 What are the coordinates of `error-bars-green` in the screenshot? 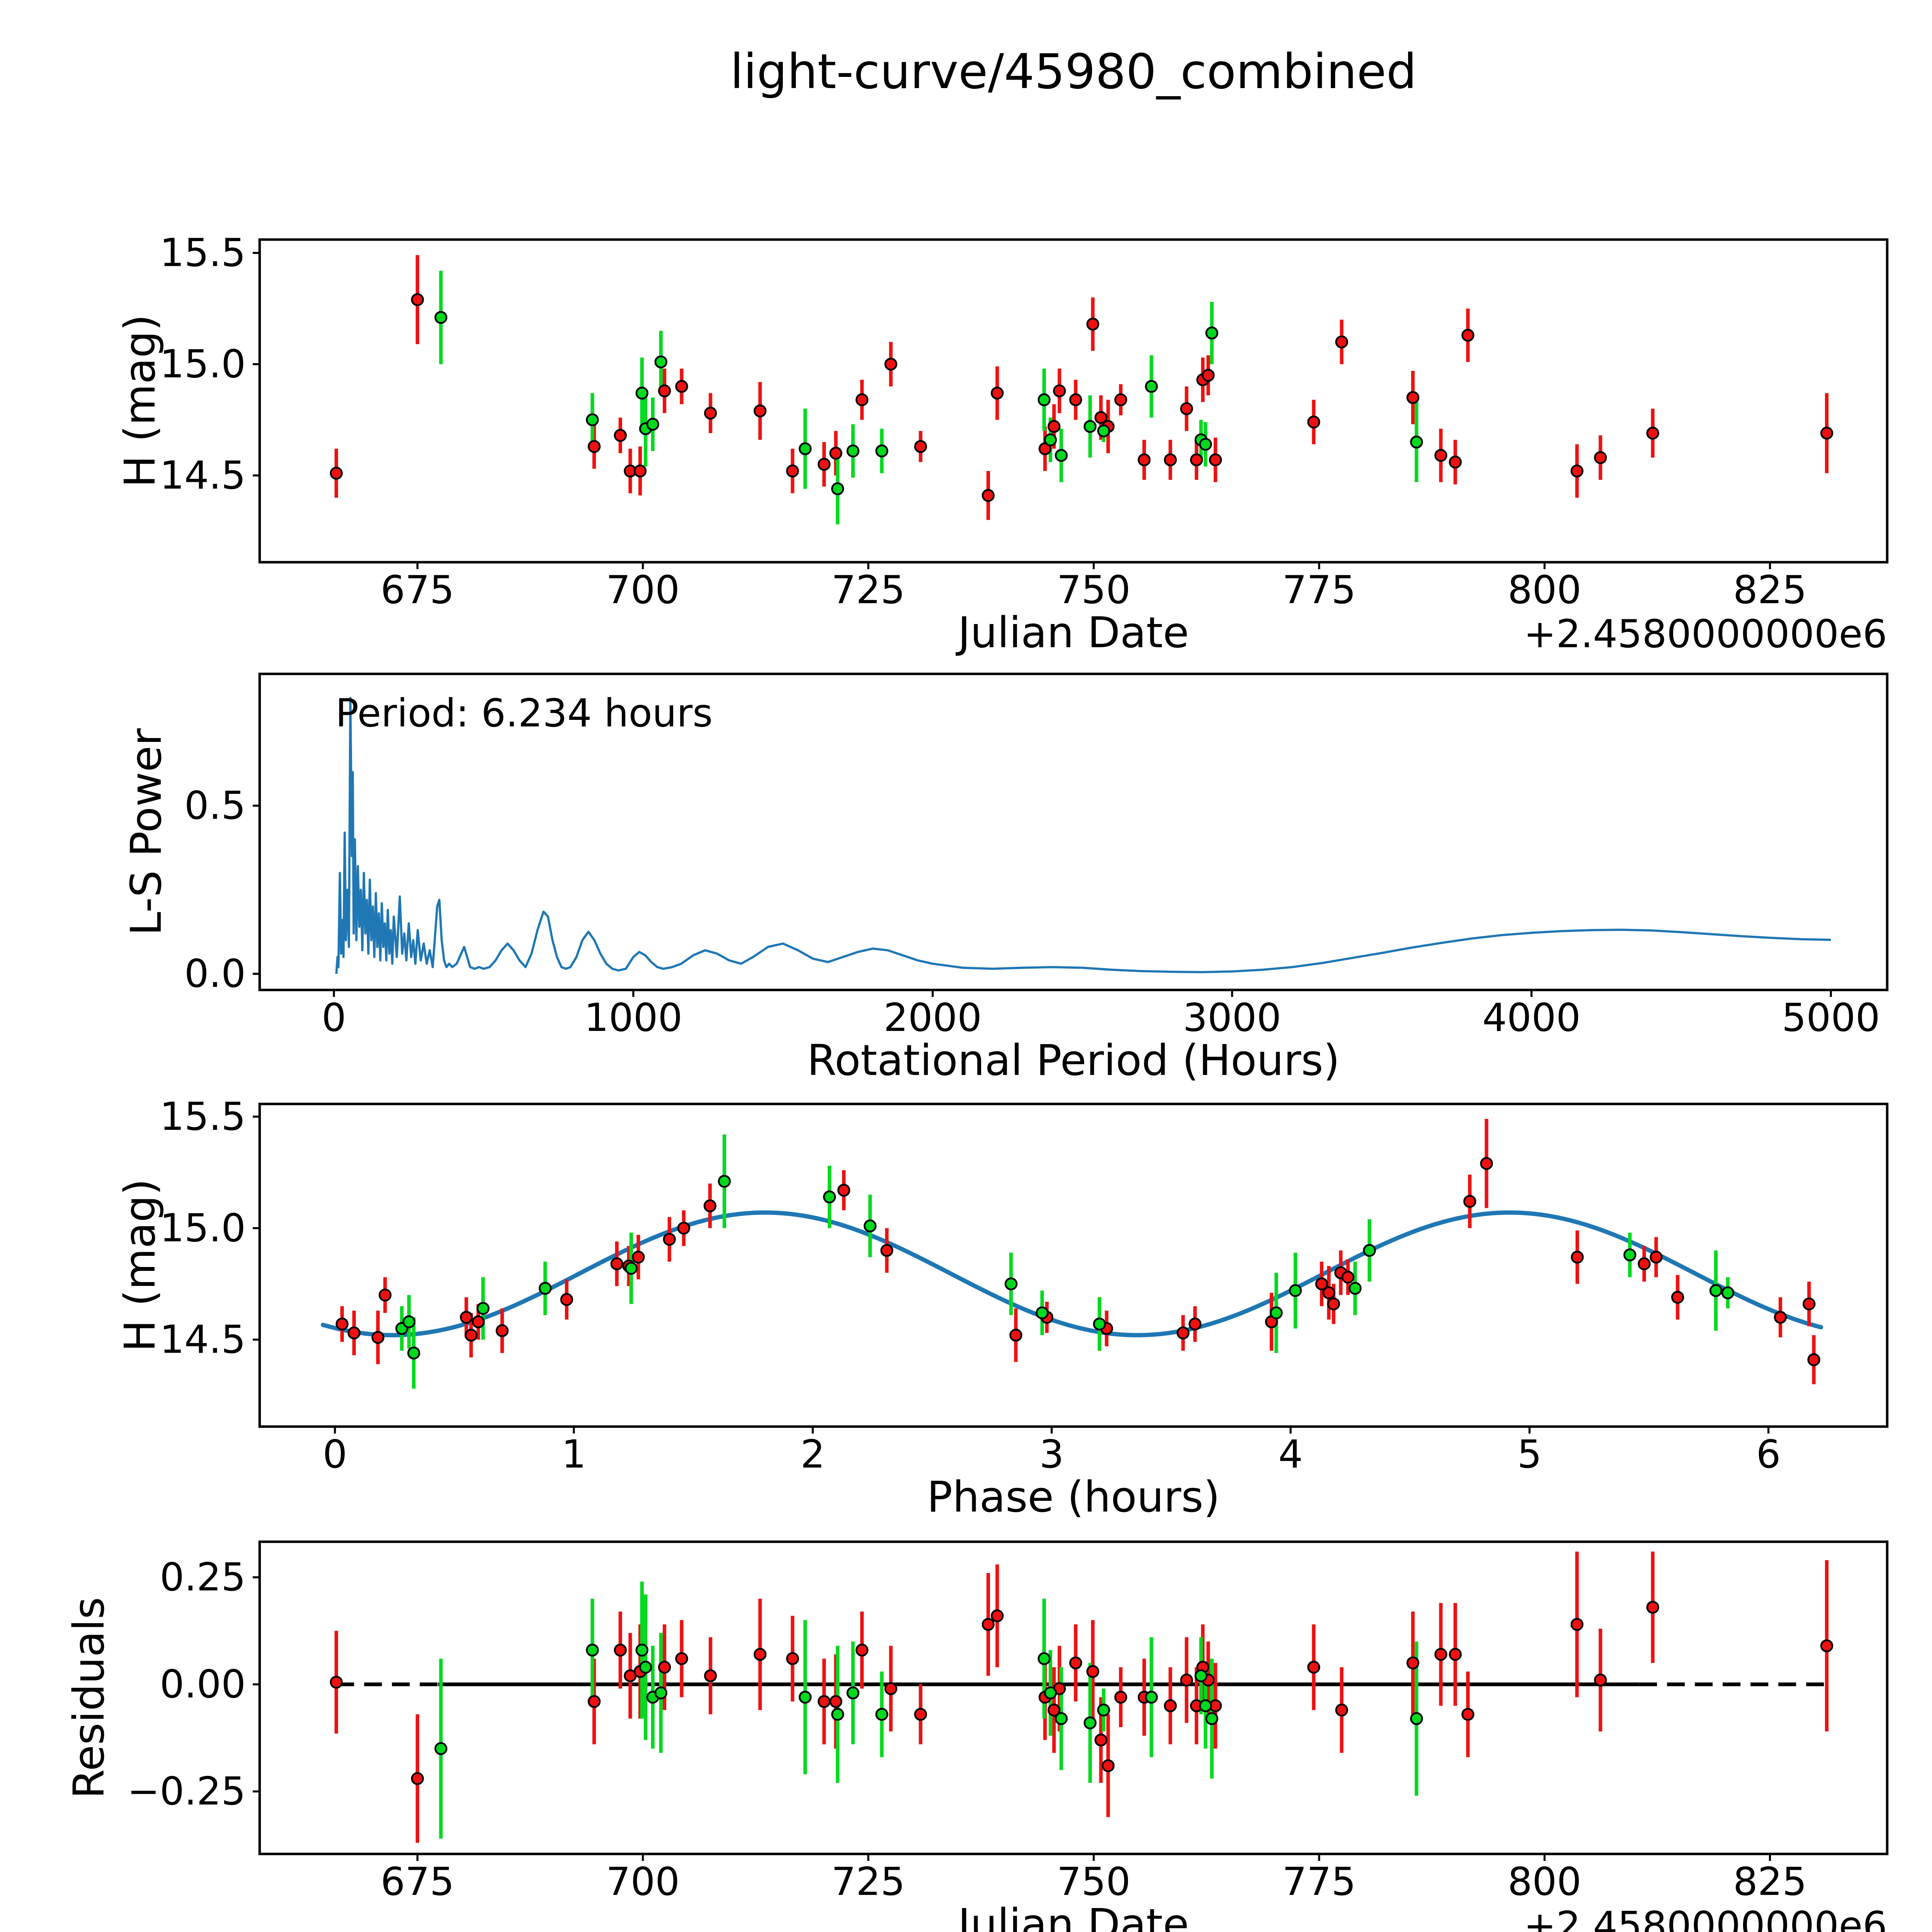 It's located at (928, 397).